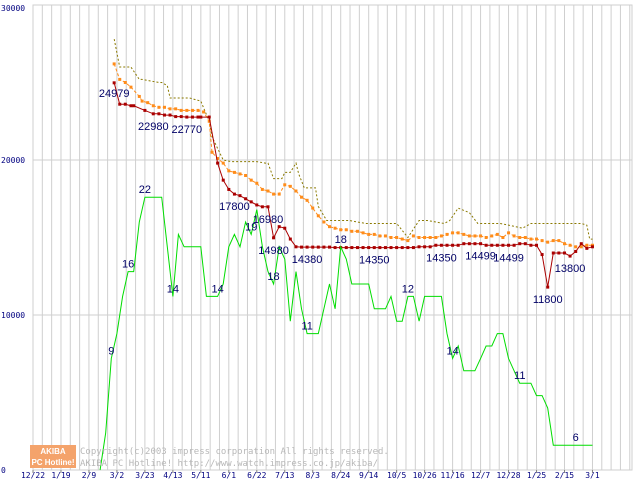  I want to click on data-label: 22770, so click(187, 130).